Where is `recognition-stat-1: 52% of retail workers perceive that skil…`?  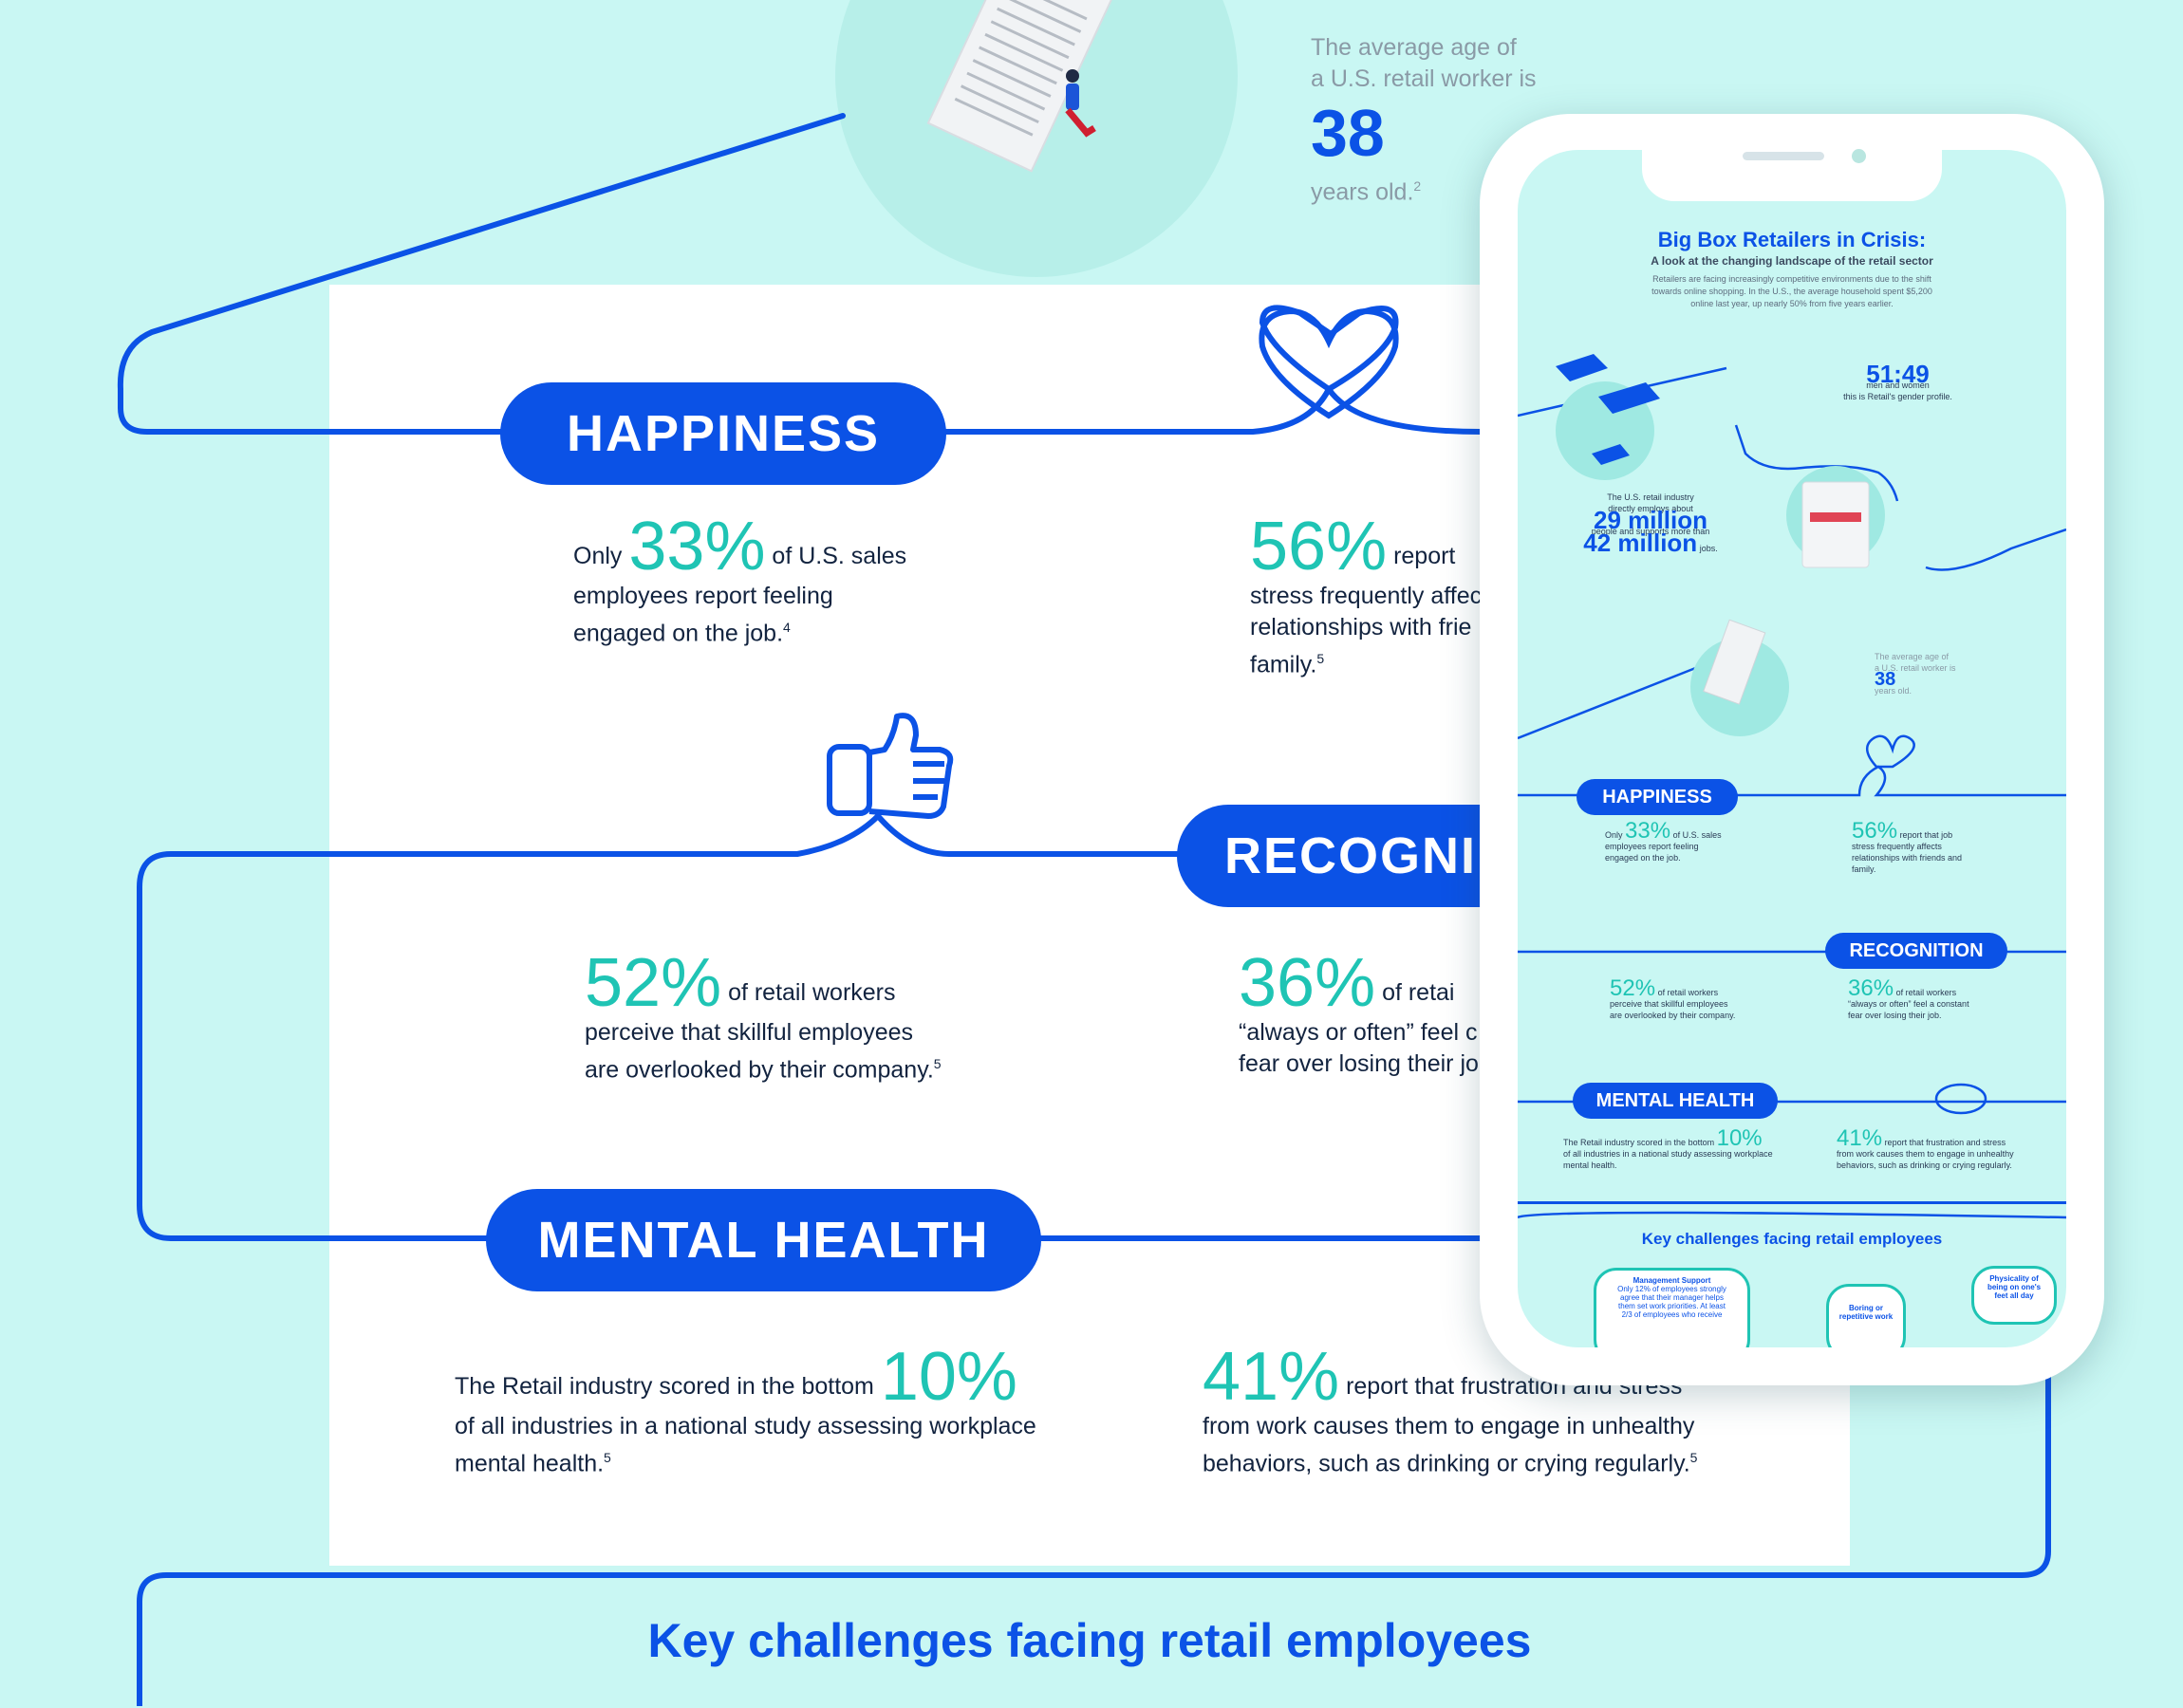 recognition-stat-1: 52% of retail workers perceive that skil… is located at coordinates (764, 1015).